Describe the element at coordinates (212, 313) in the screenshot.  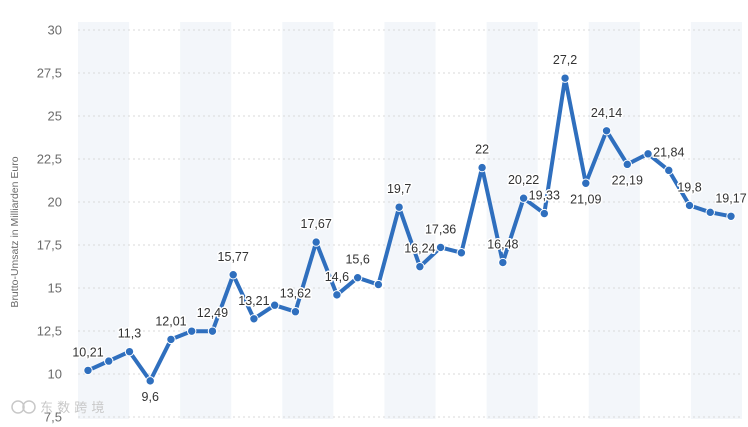
I see `data-label: 12,49` at that location.